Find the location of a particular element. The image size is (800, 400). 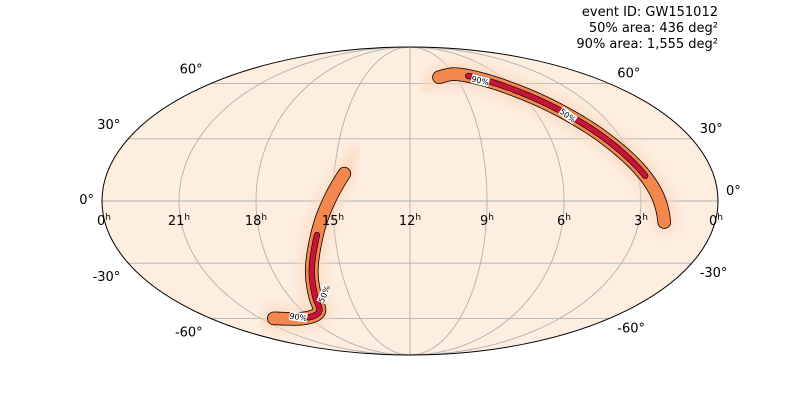

ra-tick-label: 3h is located at coordinates (641, 221).